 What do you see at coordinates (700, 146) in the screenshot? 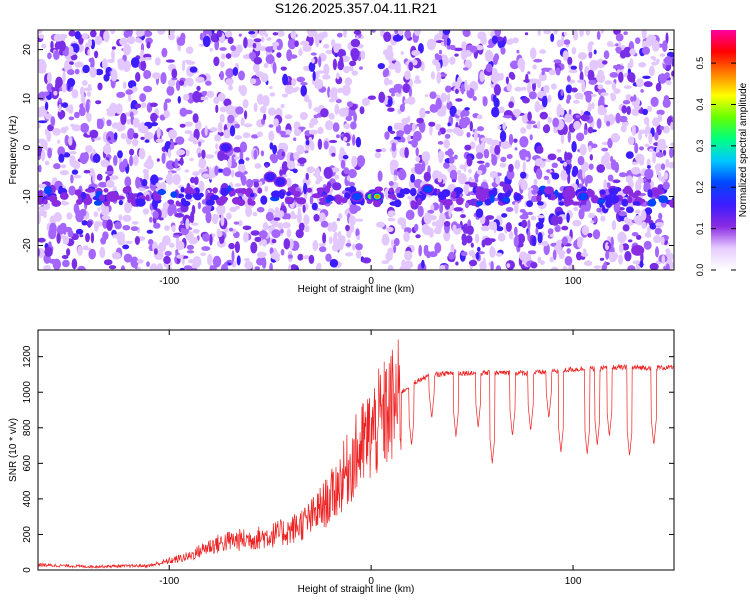
I see `colorbar-tick-label: 0.3` at bounding box center [700, 146].